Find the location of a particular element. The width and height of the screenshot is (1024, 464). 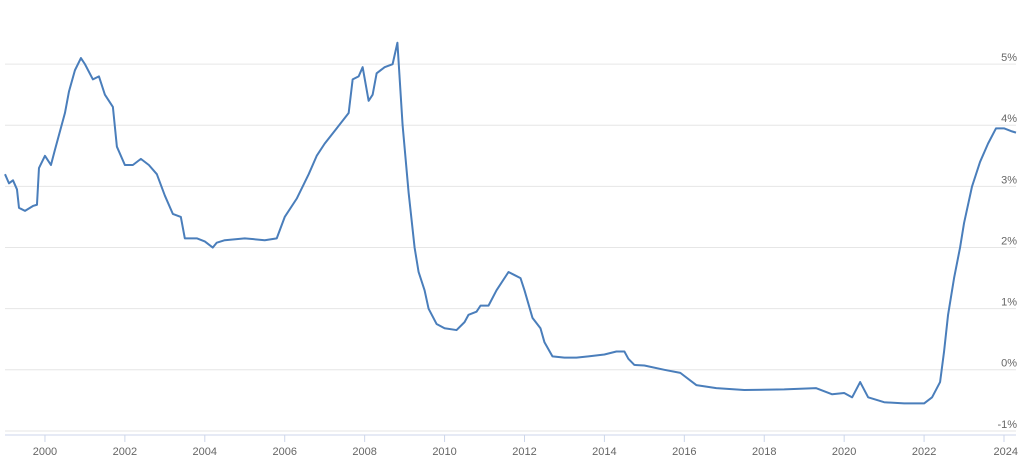

x-tick-label: 2024 is located at coordinates (1006, 452).